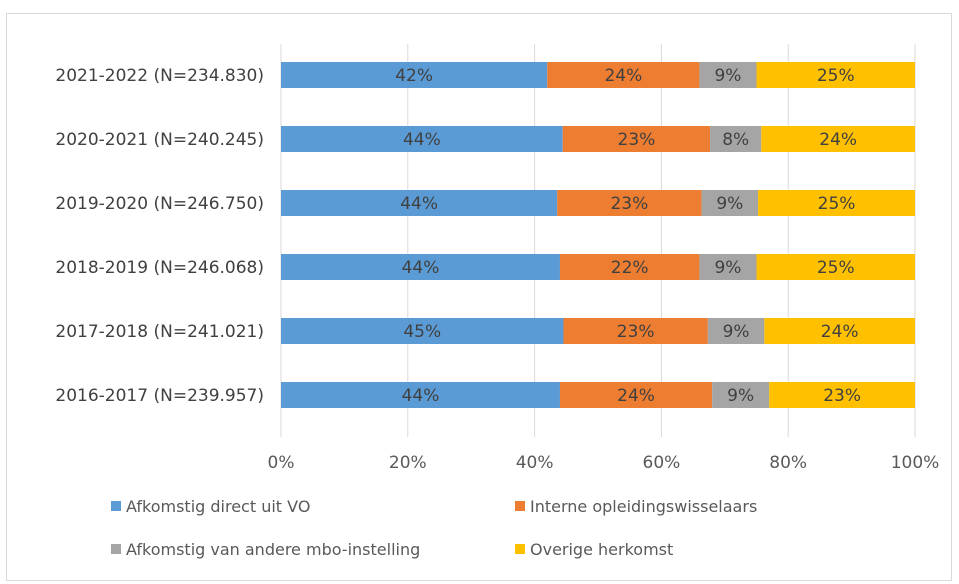 Image resolution: width=959 pixels, height=584 pixels. What do you see at coordinates (915, 463) in the screenshot?
I see `x-tick-label: 100%` at bounding box center [915, 463].